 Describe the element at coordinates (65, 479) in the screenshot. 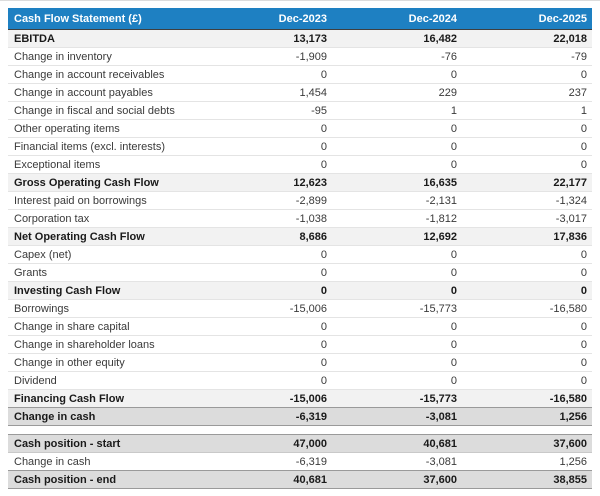

I see `row-label: Cash position - end` at that location.